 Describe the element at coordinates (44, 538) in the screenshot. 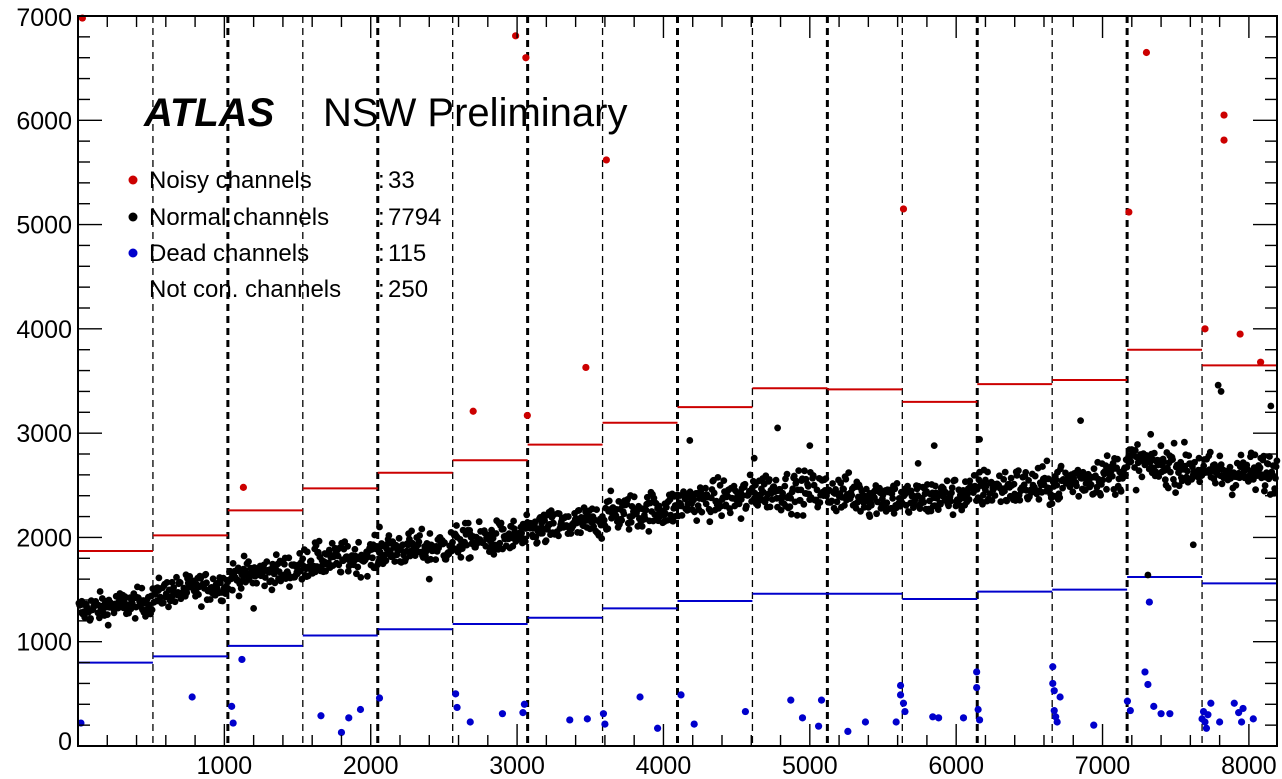

I see `y-tick-label: 2000` at that location.